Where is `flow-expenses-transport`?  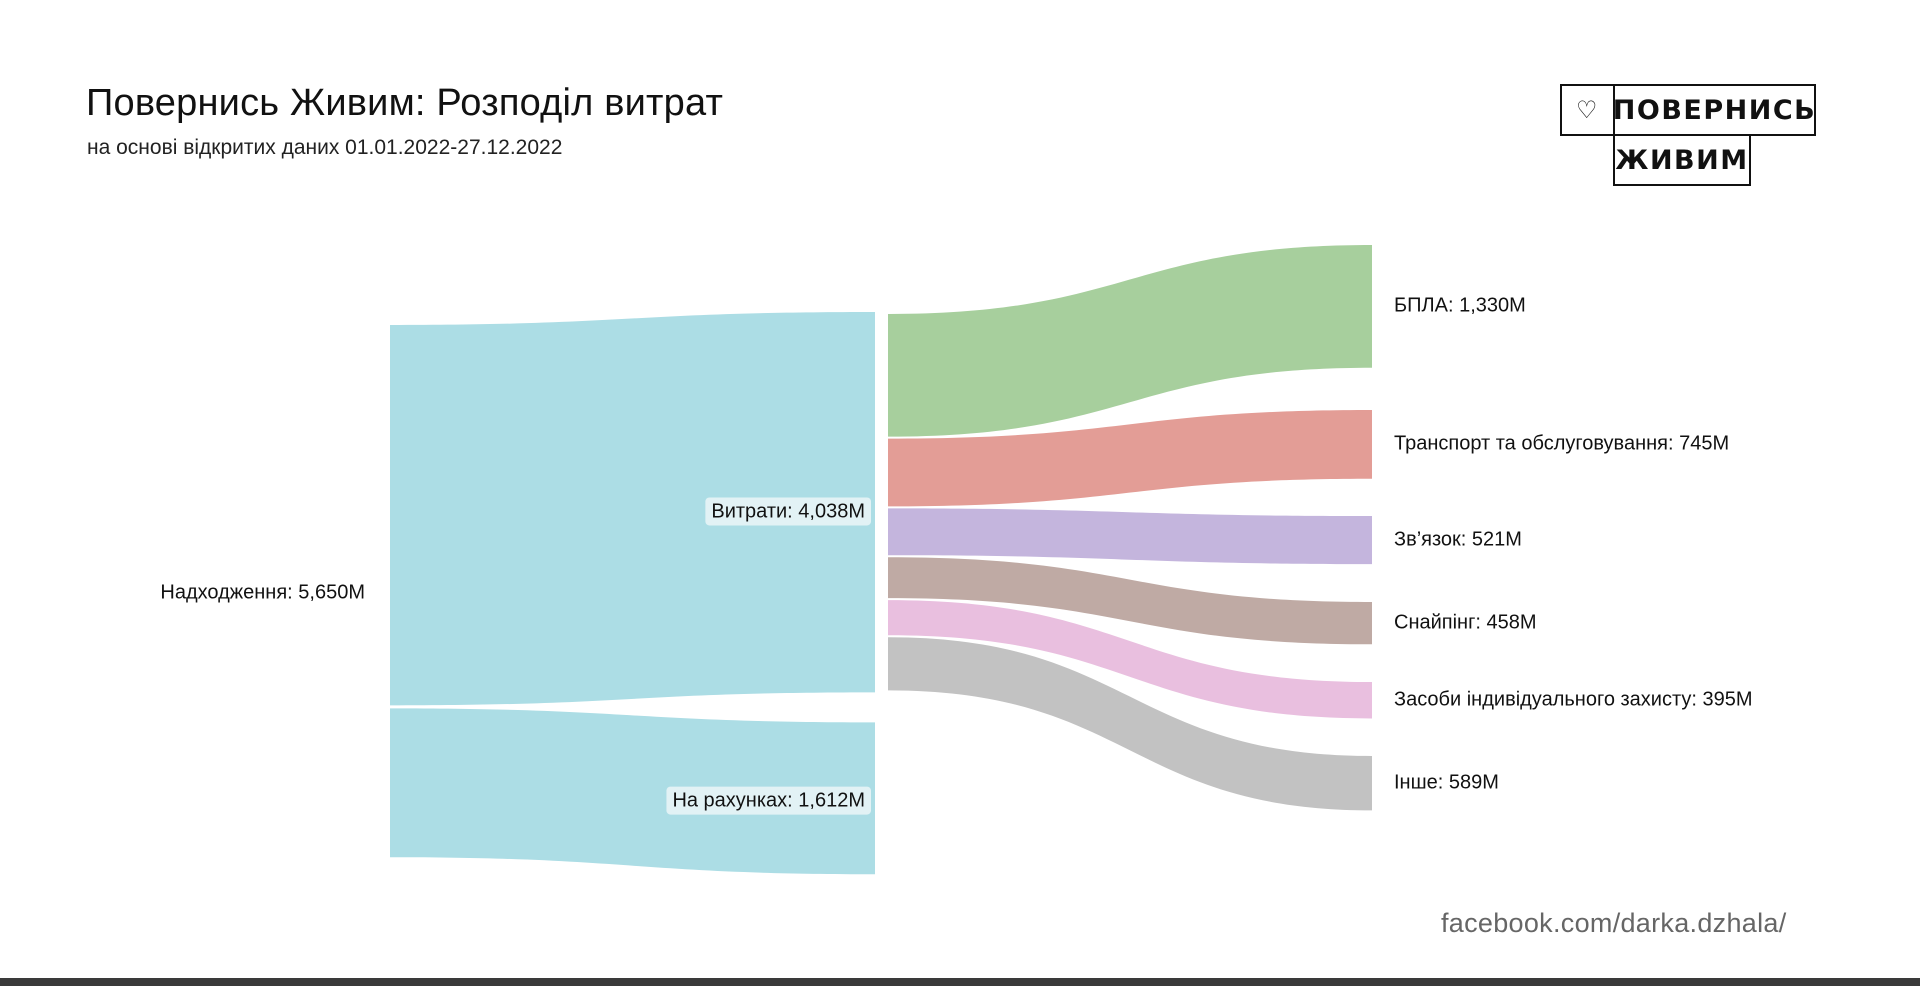 flow-expenses-transport is located at coordinates (1130, 458).